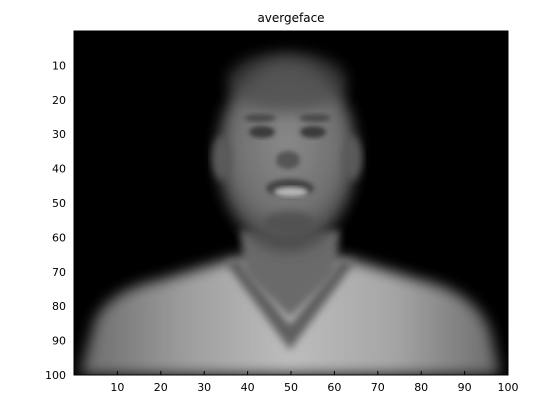 The width and height of the screenshot is (560, 420). Describe the element at coordinates (161, 387) in the screenshot. I see `x-tick-label: 20` at that location.